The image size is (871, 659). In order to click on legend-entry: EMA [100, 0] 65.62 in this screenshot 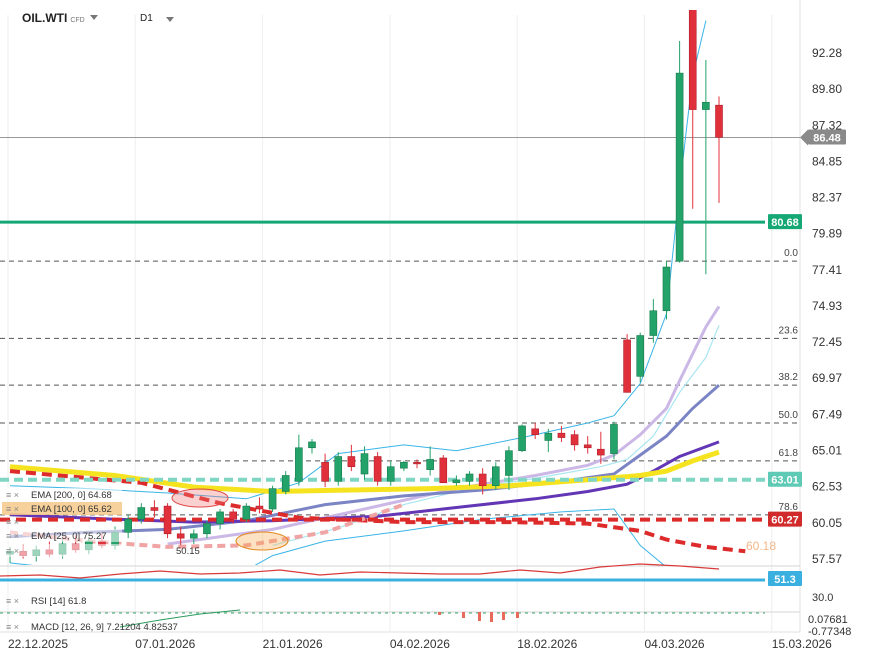, I will do `click(71, 509)`.